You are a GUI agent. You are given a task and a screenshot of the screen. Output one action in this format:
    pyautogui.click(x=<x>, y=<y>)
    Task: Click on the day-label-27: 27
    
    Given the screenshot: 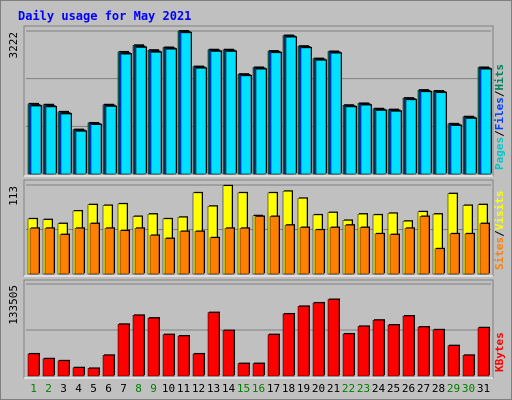 What is the action you would take?
    pyautogui.click(x=423, y=388)
    